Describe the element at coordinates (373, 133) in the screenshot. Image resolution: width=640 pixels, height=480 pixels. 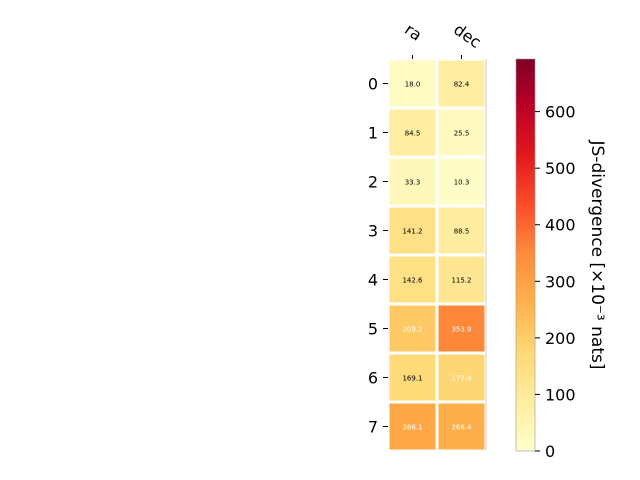
I see `row-label-1: 1` at that location.